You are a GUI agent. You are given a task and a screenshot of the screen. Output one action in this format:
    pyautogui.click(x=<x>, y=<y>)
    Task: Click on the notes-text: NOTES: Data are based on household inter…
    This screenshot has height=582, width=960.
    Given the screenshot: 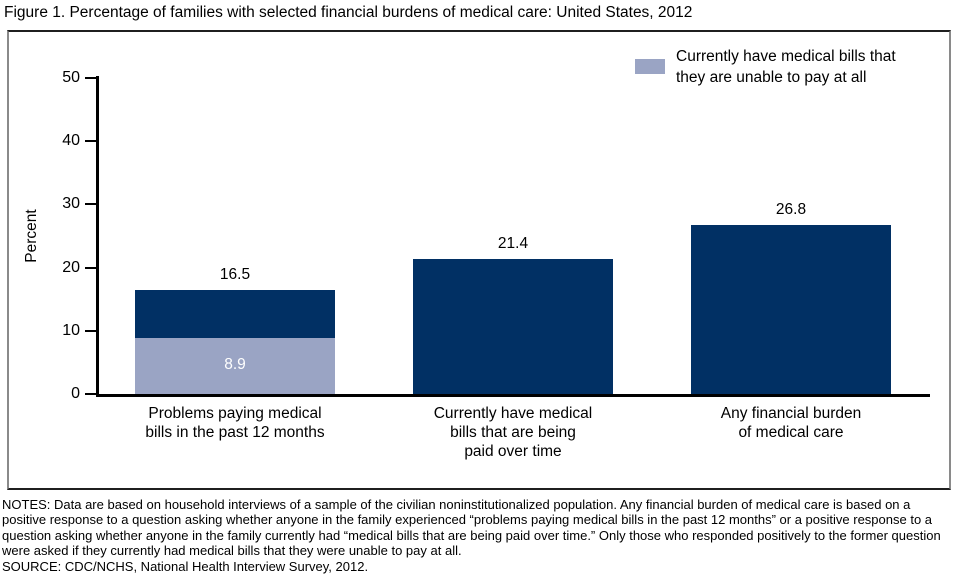 What is the action you would take?
    pyautogui.click(x=471, y=528)
    